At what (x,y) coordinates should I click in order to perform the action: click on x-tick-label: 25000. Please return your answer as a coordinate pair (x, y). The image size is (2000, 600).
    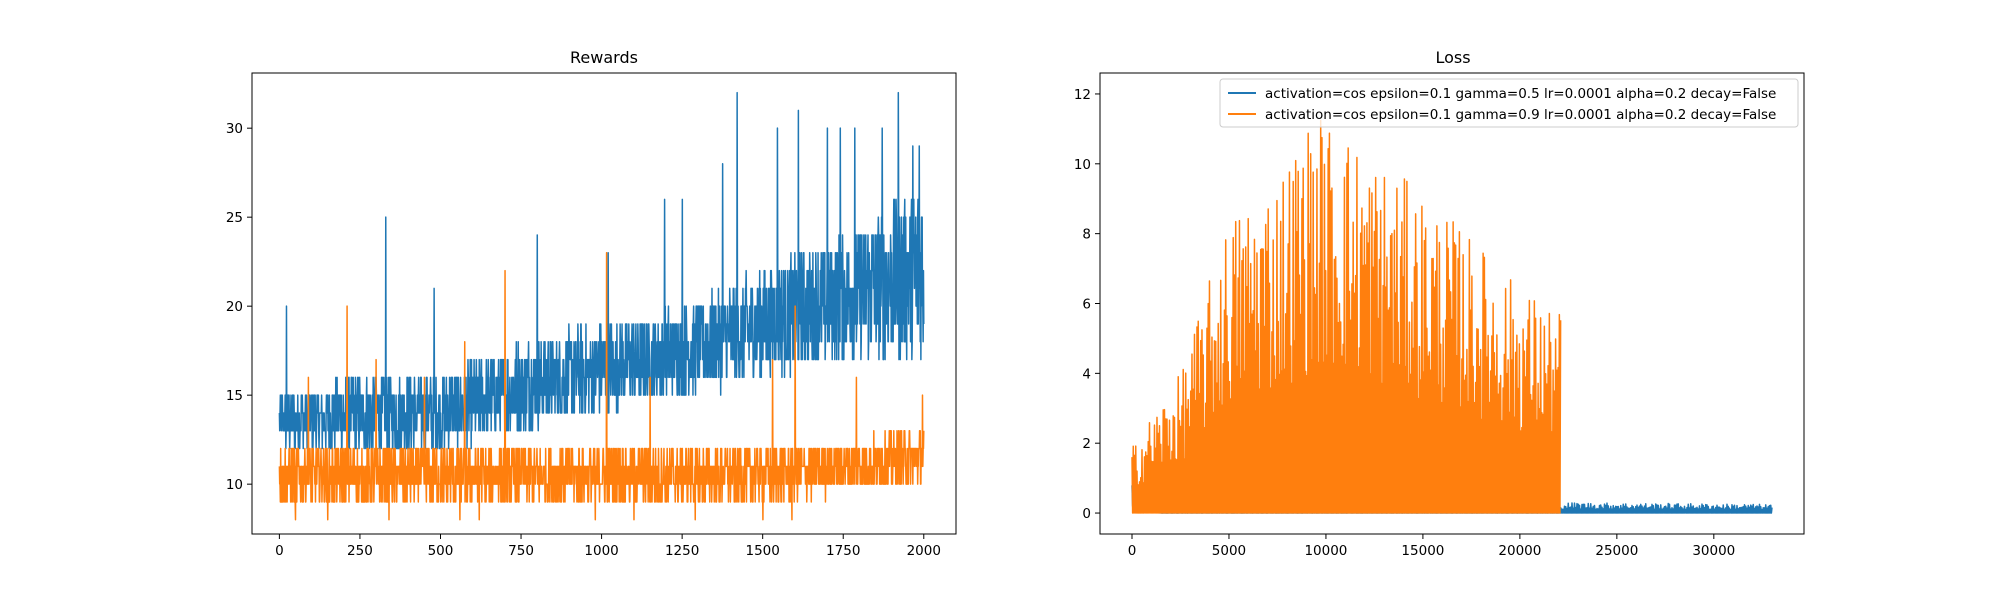
    Looking at the image, I should click on (1616, 551).